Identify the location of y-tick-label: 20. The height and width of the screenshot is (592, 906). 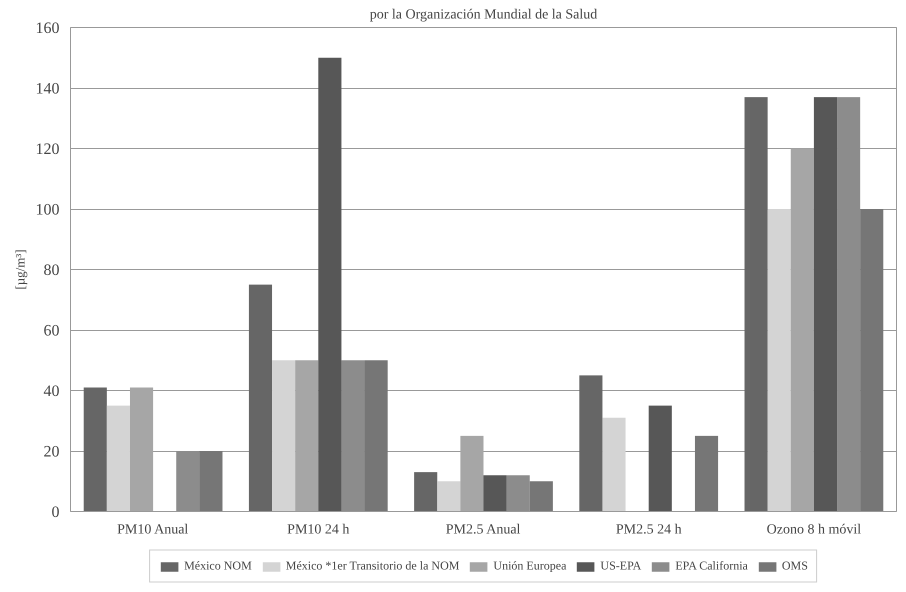
(52, 452).